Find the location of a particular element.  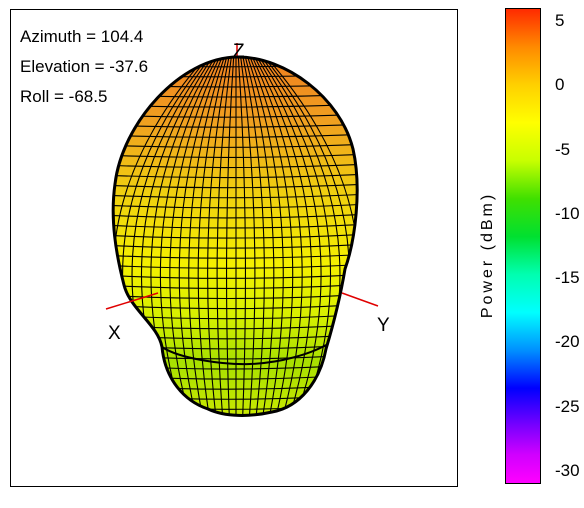

elevation-readout: Elevation = -37.6 is located at coordinates (84, 66).